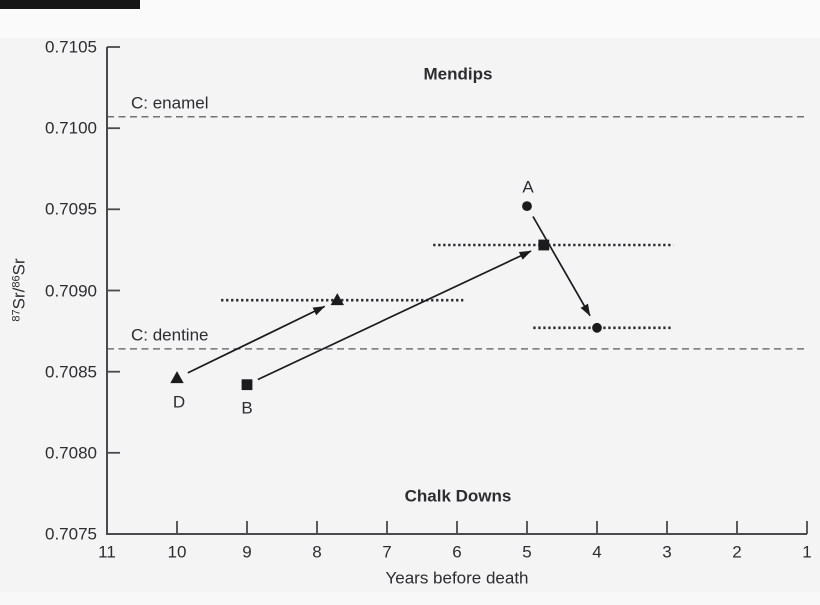 This screenshot has height=605, width=820. I want to click on arrow-A-to-A2, so click(561, 266).